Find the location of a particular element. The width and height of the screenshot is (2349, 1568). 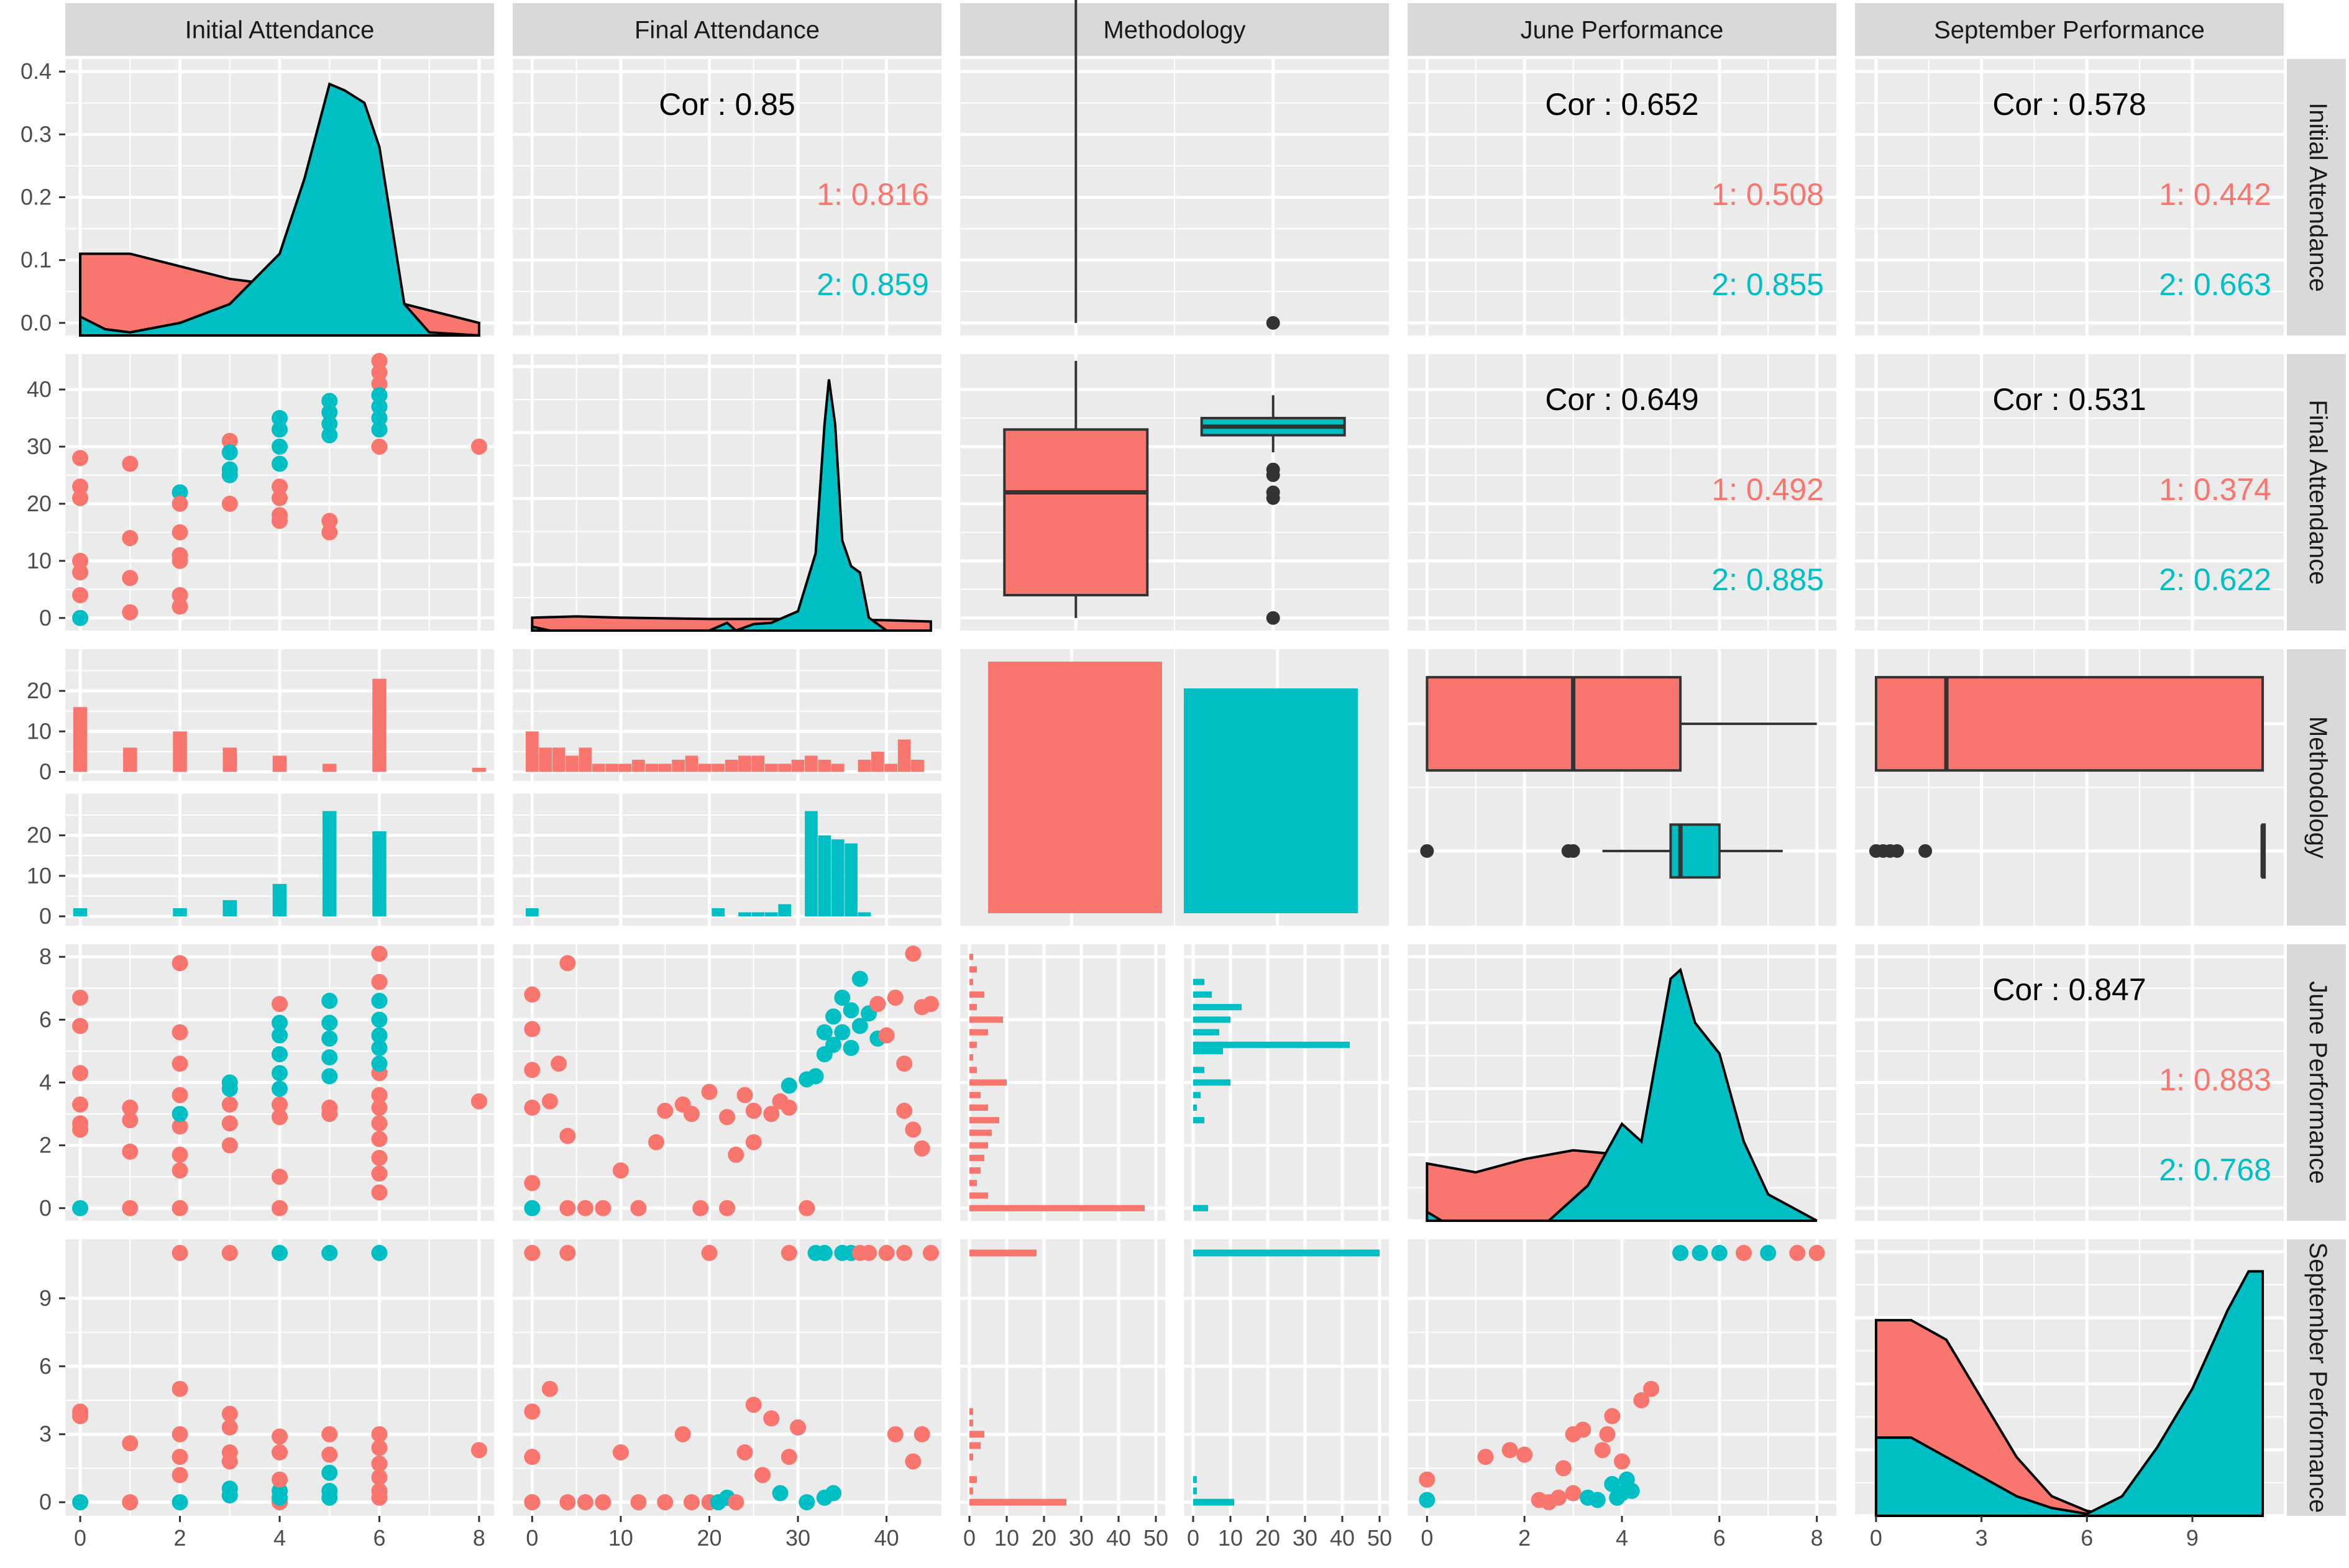

x-tick-label: 8 is located at coordinates (1817, 1538).